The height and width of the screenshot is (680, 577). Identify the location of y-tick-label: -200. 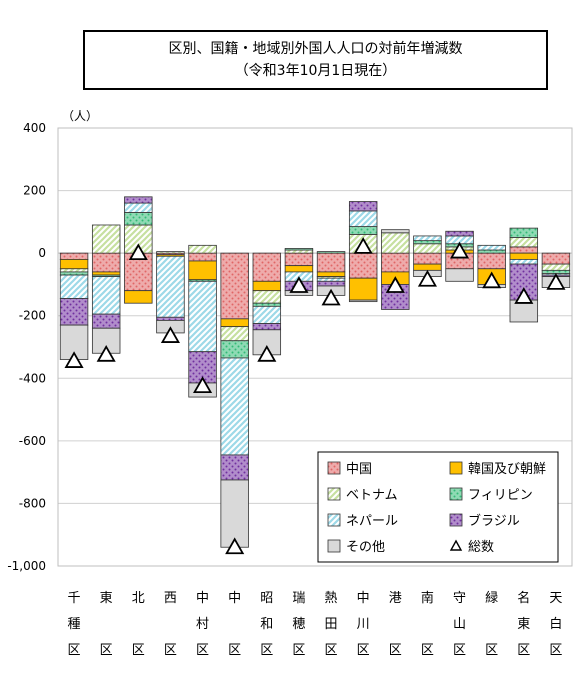
(32, 316).